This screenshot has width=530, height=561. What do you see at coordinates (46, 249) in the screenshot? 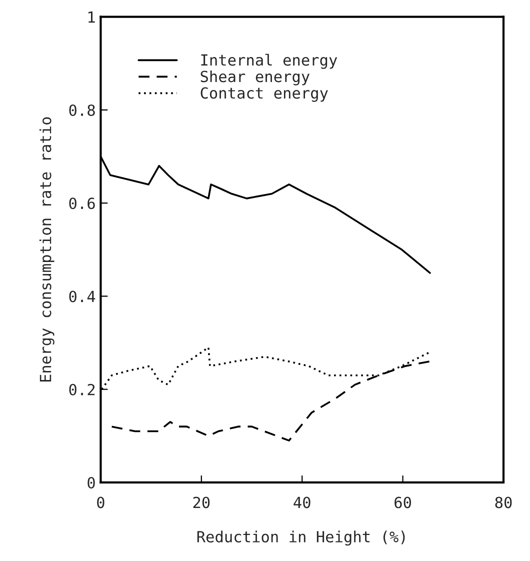
I see `y-axis-title: Energy consumption rate ratio` at bounding box center [46, 249].